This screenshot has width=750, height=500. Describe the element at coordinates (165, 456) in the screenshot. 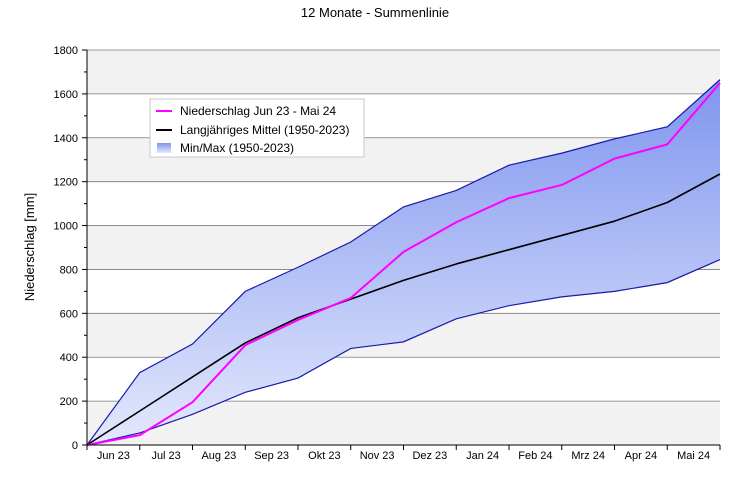

I see `x-tick-label: Jul 23` at that location.